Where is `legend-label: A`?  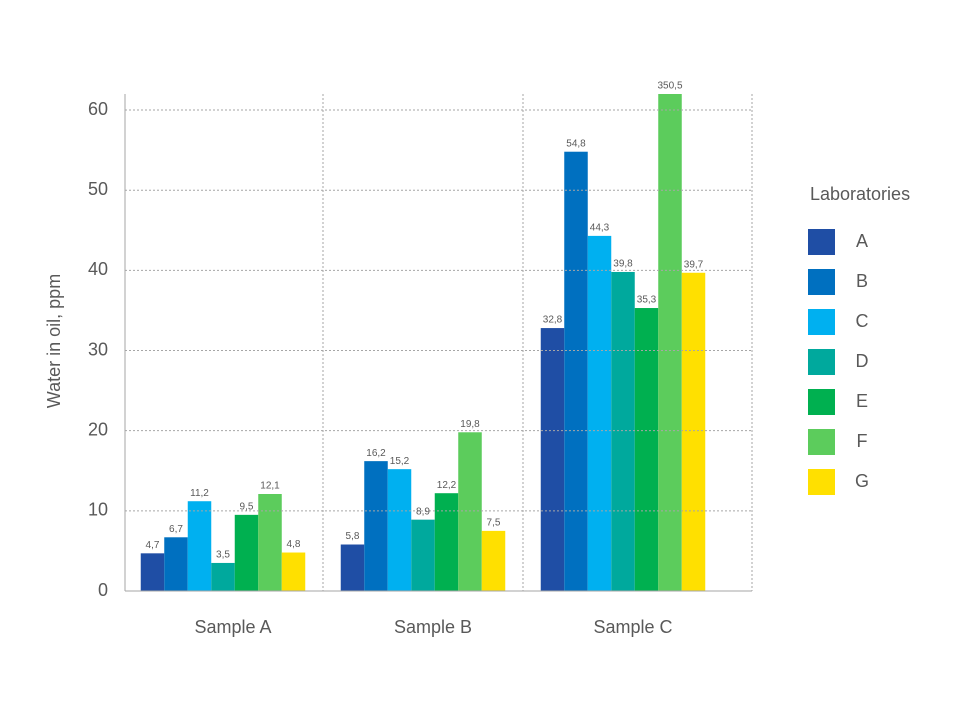
legend-label: A is located at coordinates (862, 241).